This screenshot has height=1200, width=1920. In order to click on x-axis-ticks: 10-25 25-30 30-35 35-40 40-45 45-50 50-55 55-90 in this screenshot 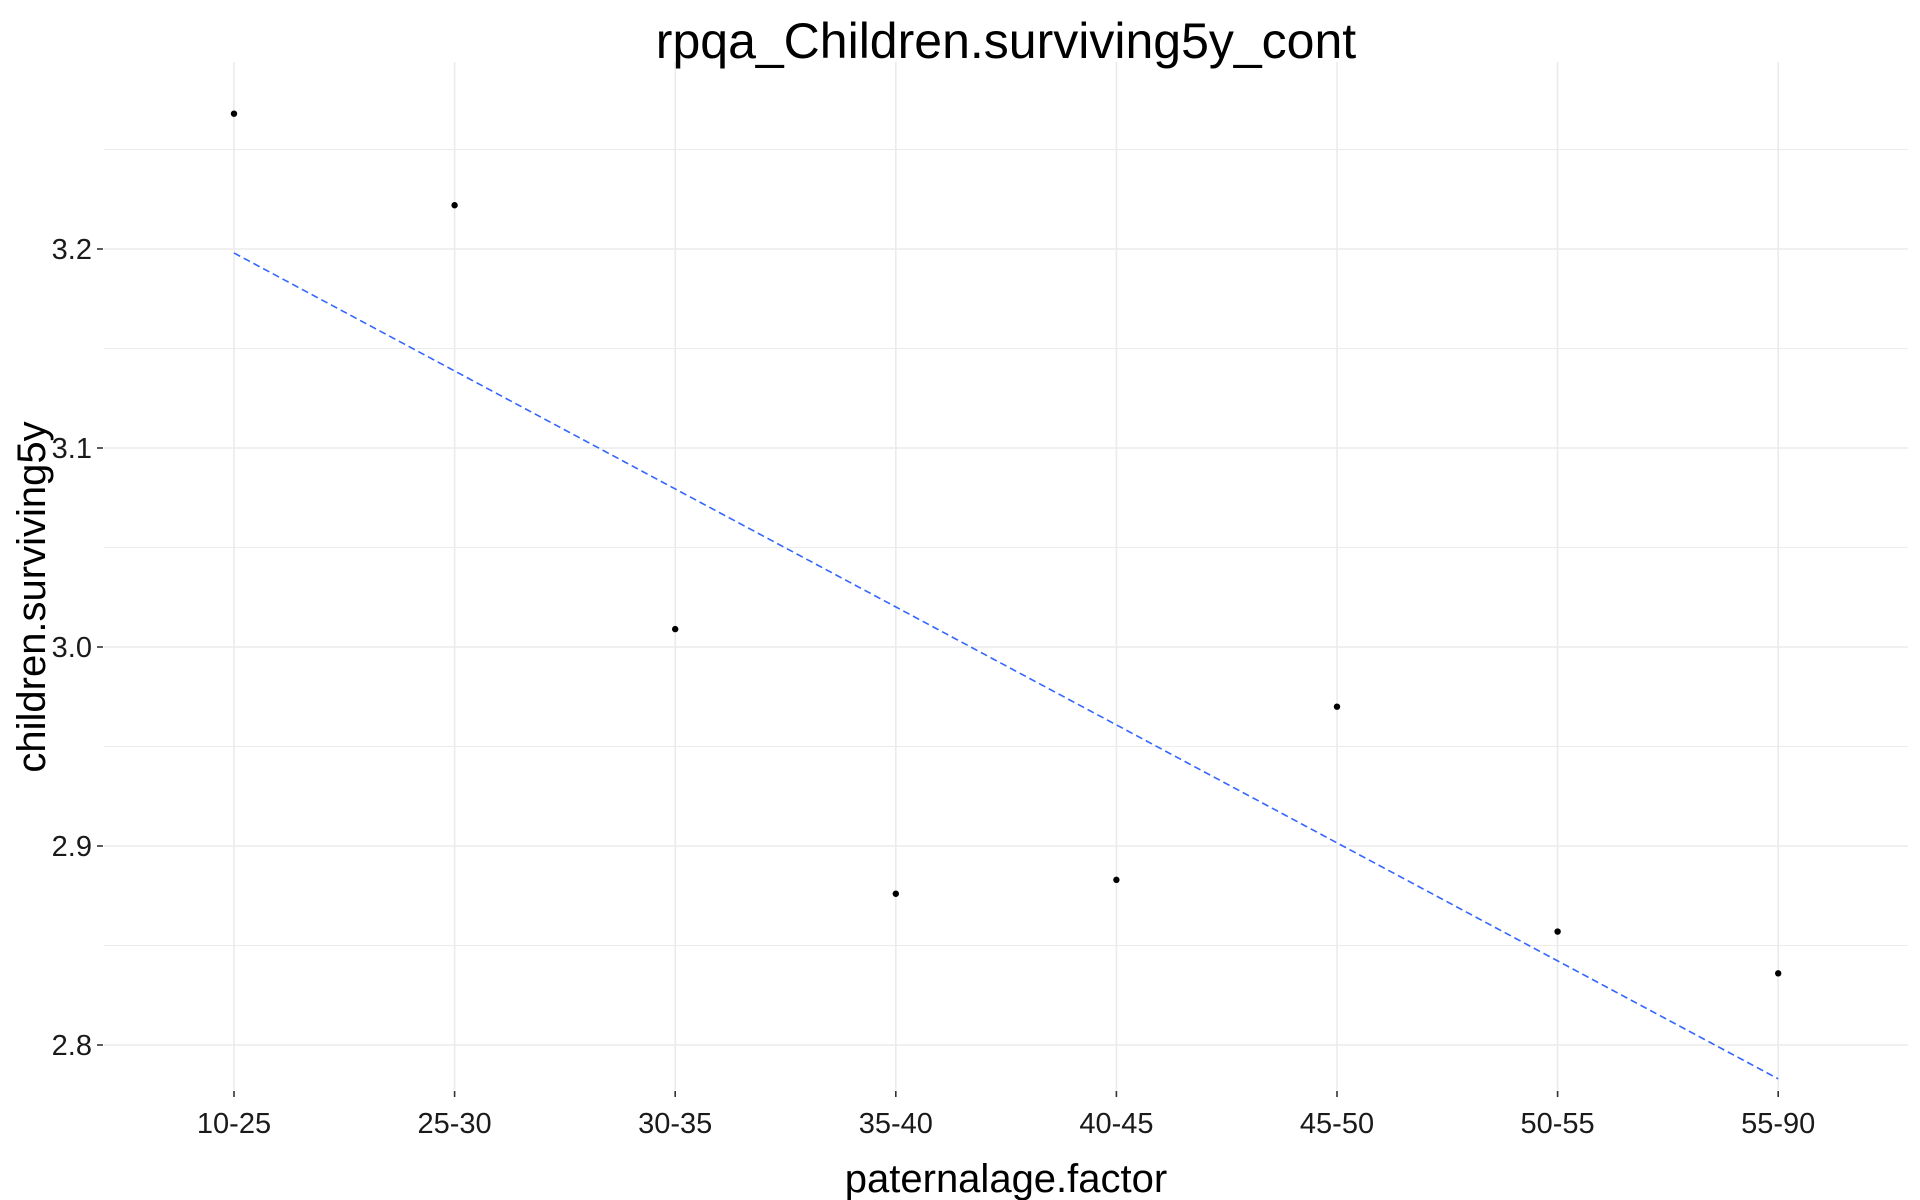, I will do `click(1006, 1115)`.